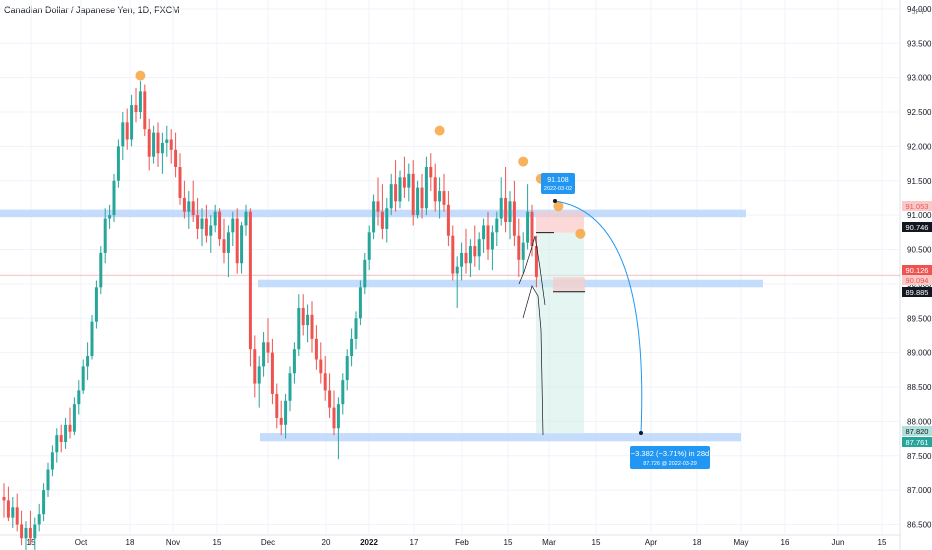 The height and width of the screenshot is (550, 932). Describe the element at coordinates (919, 456) in the screenshot. I see `y-tick-label: 87.500` at that location.